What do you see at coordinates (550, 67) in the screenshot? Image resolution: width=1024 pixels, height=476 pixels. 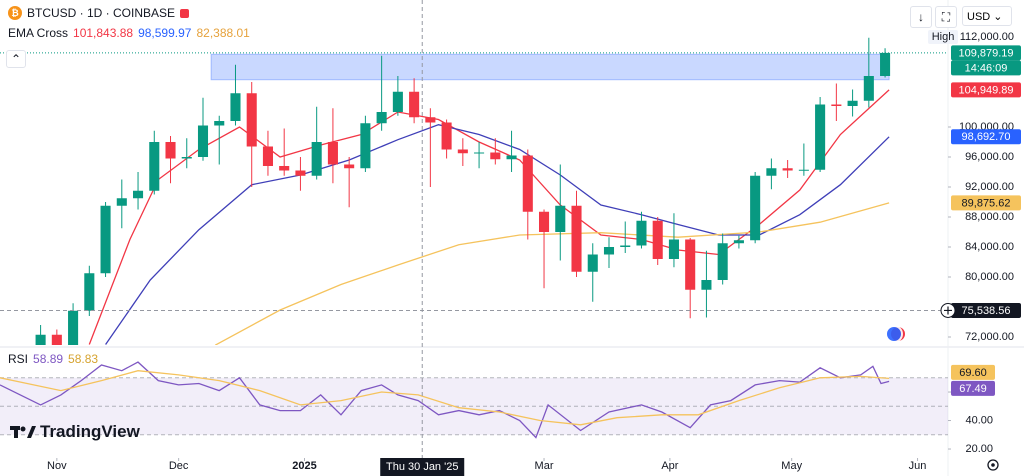 I see `resistance-zone` at bounding box center [550, 67].